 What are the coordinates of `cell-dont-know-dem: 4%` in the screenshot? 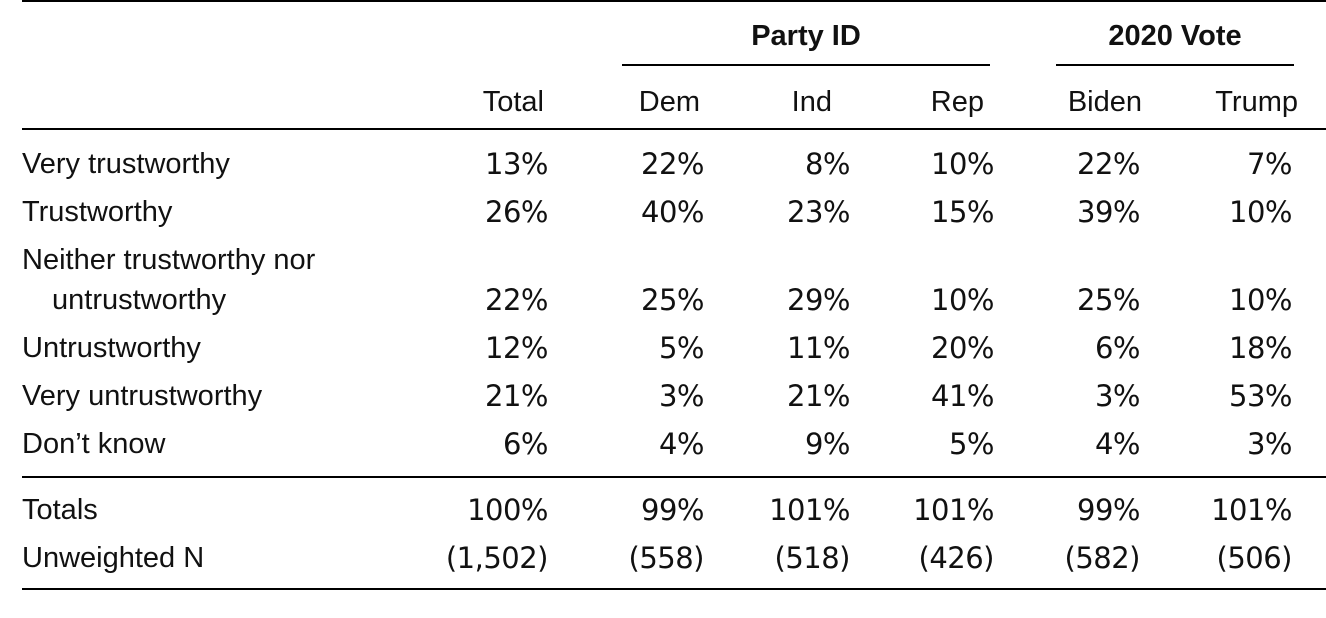 It's located at (681, 444).